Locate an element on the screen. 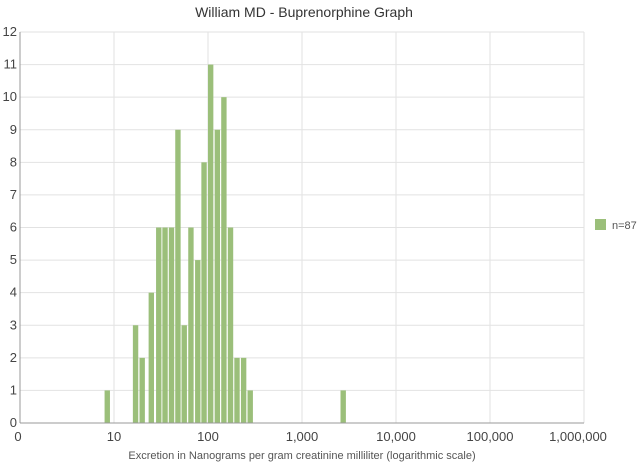  chart-title: William MD - Buprenorphine Graph is located at coordinates (304, 12).